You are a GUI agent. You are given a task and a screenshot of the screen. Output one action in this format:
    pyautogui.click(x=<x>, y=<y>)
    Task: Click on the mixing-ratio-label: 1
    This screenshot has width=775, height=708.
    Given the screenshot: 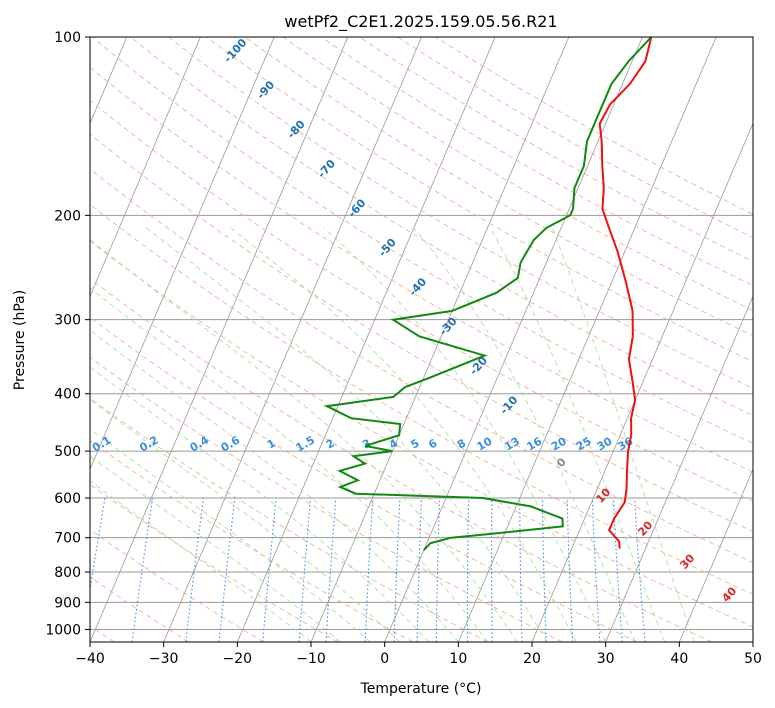 What is the action you would take?
    pyautogui.click(x=271, y=444)
    